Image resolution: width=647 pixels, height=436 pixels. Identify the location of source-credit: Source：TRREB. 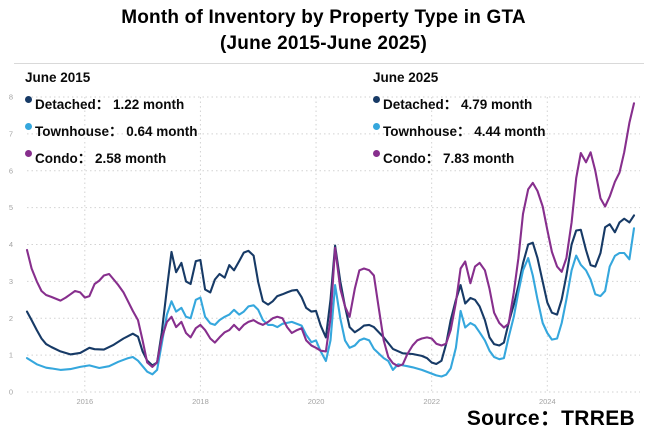
(550, 418).